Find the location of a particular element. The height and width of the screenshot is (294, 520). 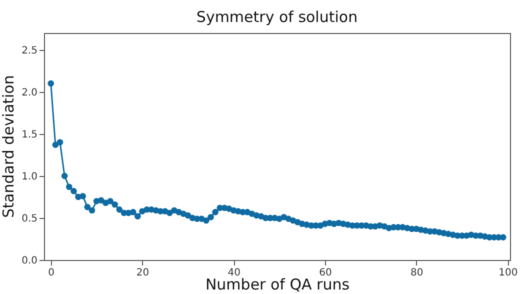

y-tick-label: 0.0 is located at coordinates (30, 261).